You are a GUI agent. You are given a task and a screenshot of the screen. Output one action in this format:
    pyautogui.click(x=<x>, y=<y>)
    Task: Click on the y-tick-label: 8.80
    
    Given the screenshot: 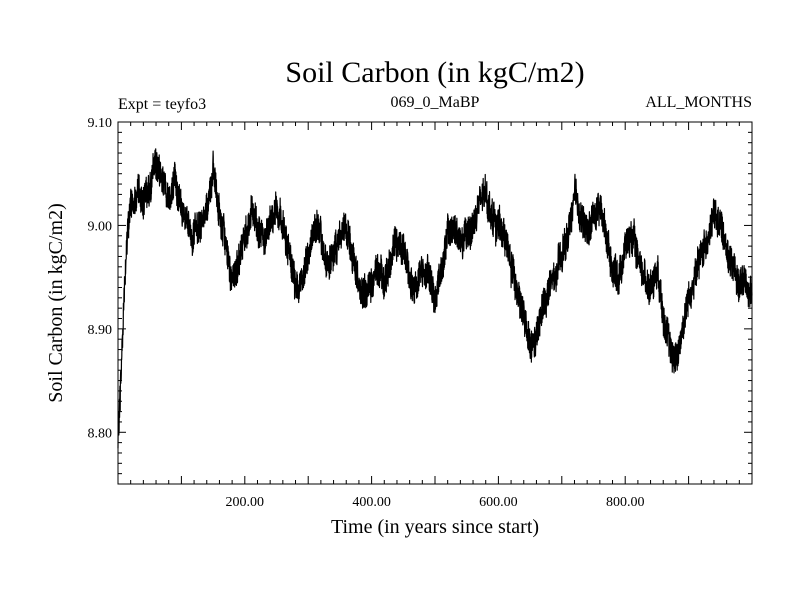 What is the action you would take?
    pyautogui.click(x=100, y=433)
    